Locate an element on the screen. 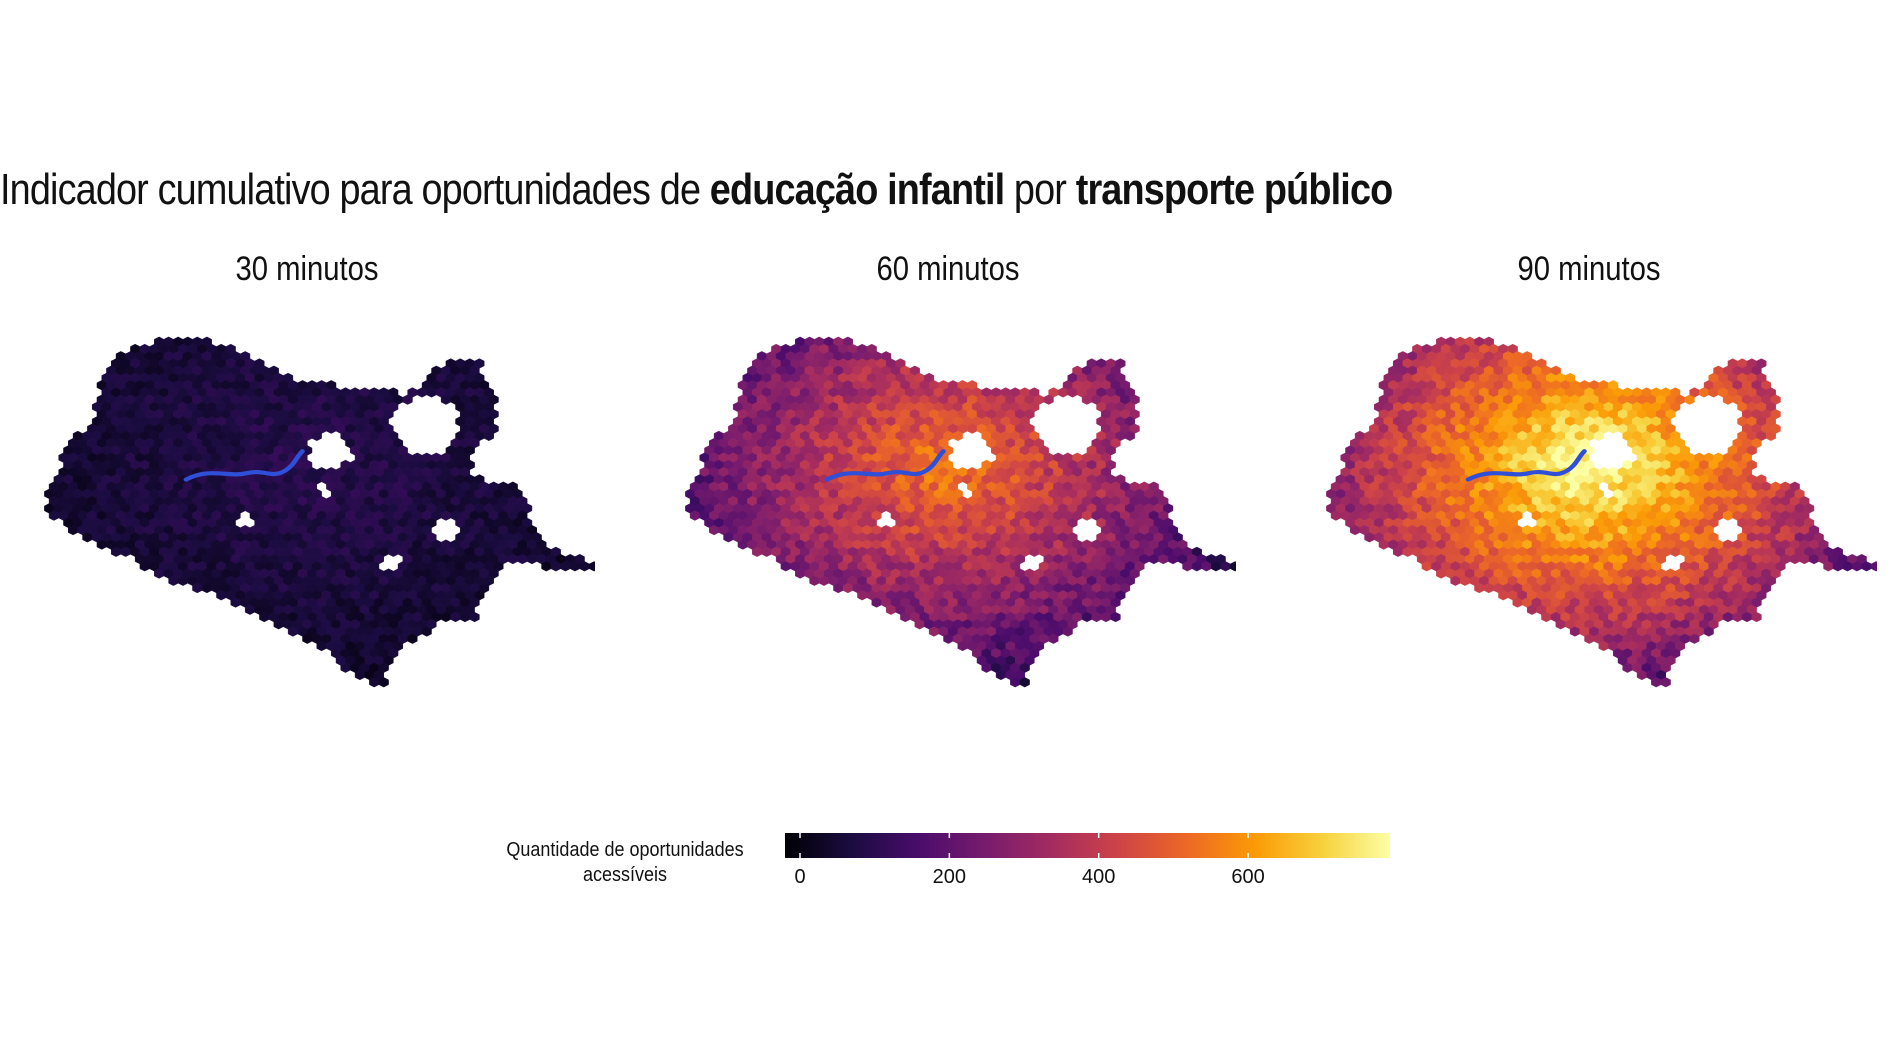 This screenshot has height=1062, width=1889. hex-map-30-minutos is located at coordinates (319, 512).